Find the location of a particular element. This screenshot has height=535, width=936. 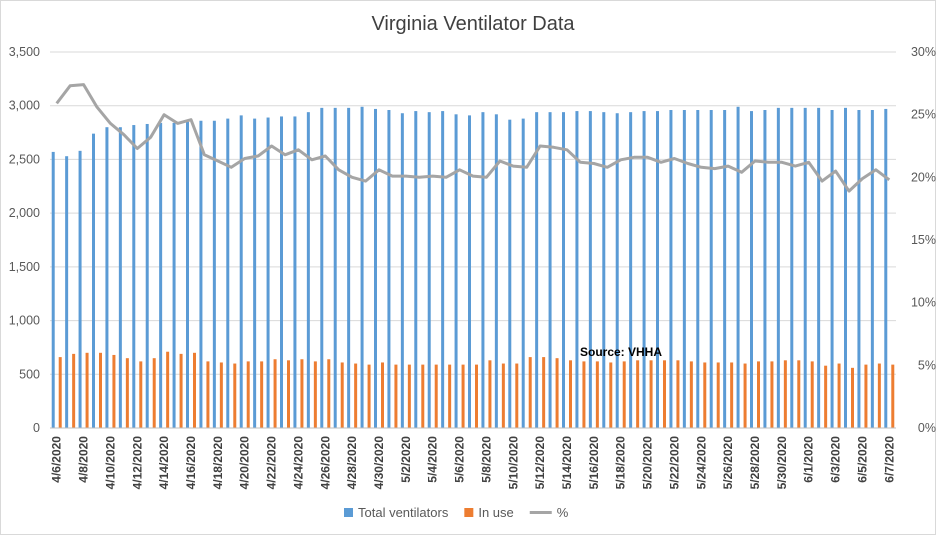

left-y-axis: 0 500 1,000 1,500 2,000 2,500 3,000 3,500 is located at coordinates (24, 240).